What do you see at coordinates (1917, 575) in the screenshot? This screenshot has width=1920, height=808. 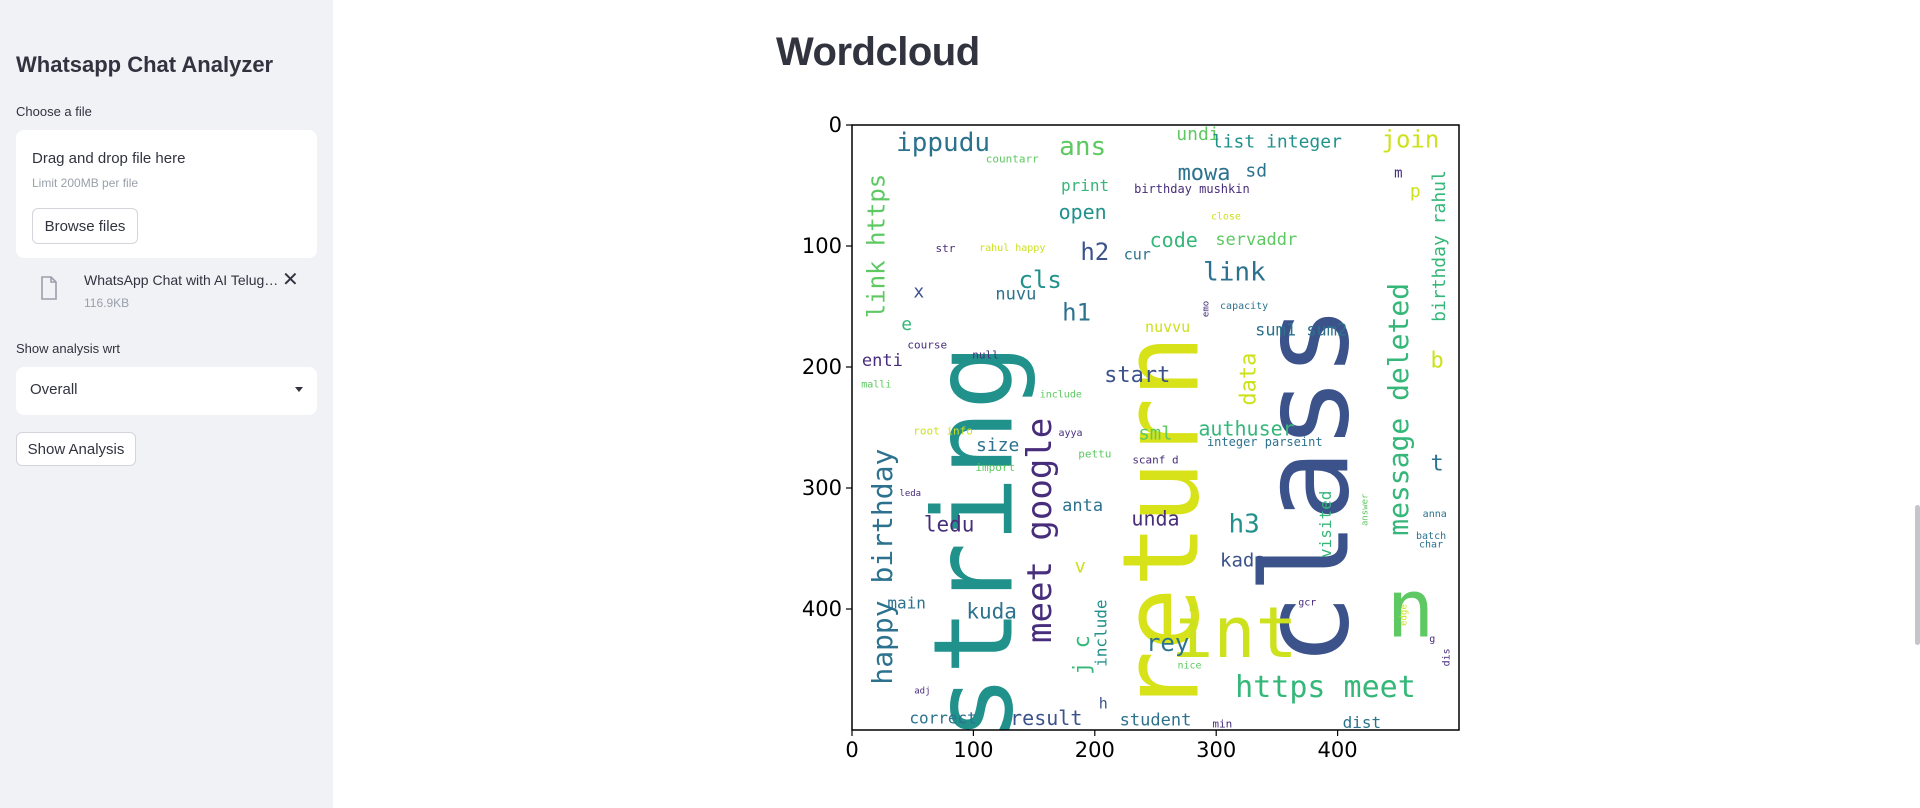 I see `scrollbar` at bounding box center [1917, 575].